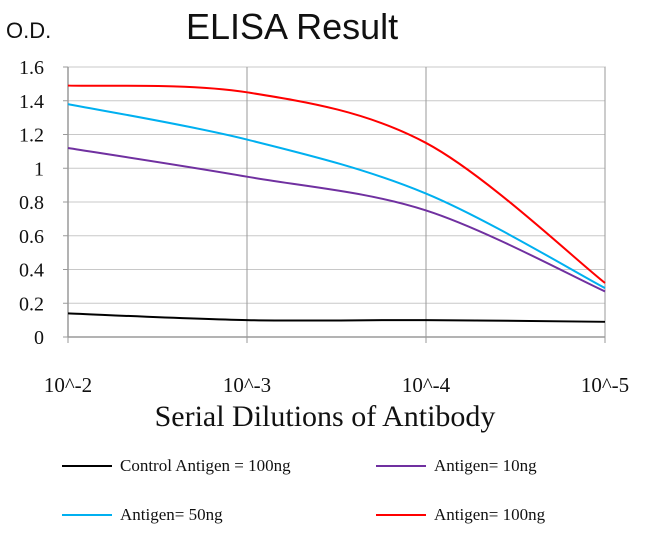 The width and height of the screenshot is (650, 542). I want to click on y-axis-label: O.D., so click(29, 30).